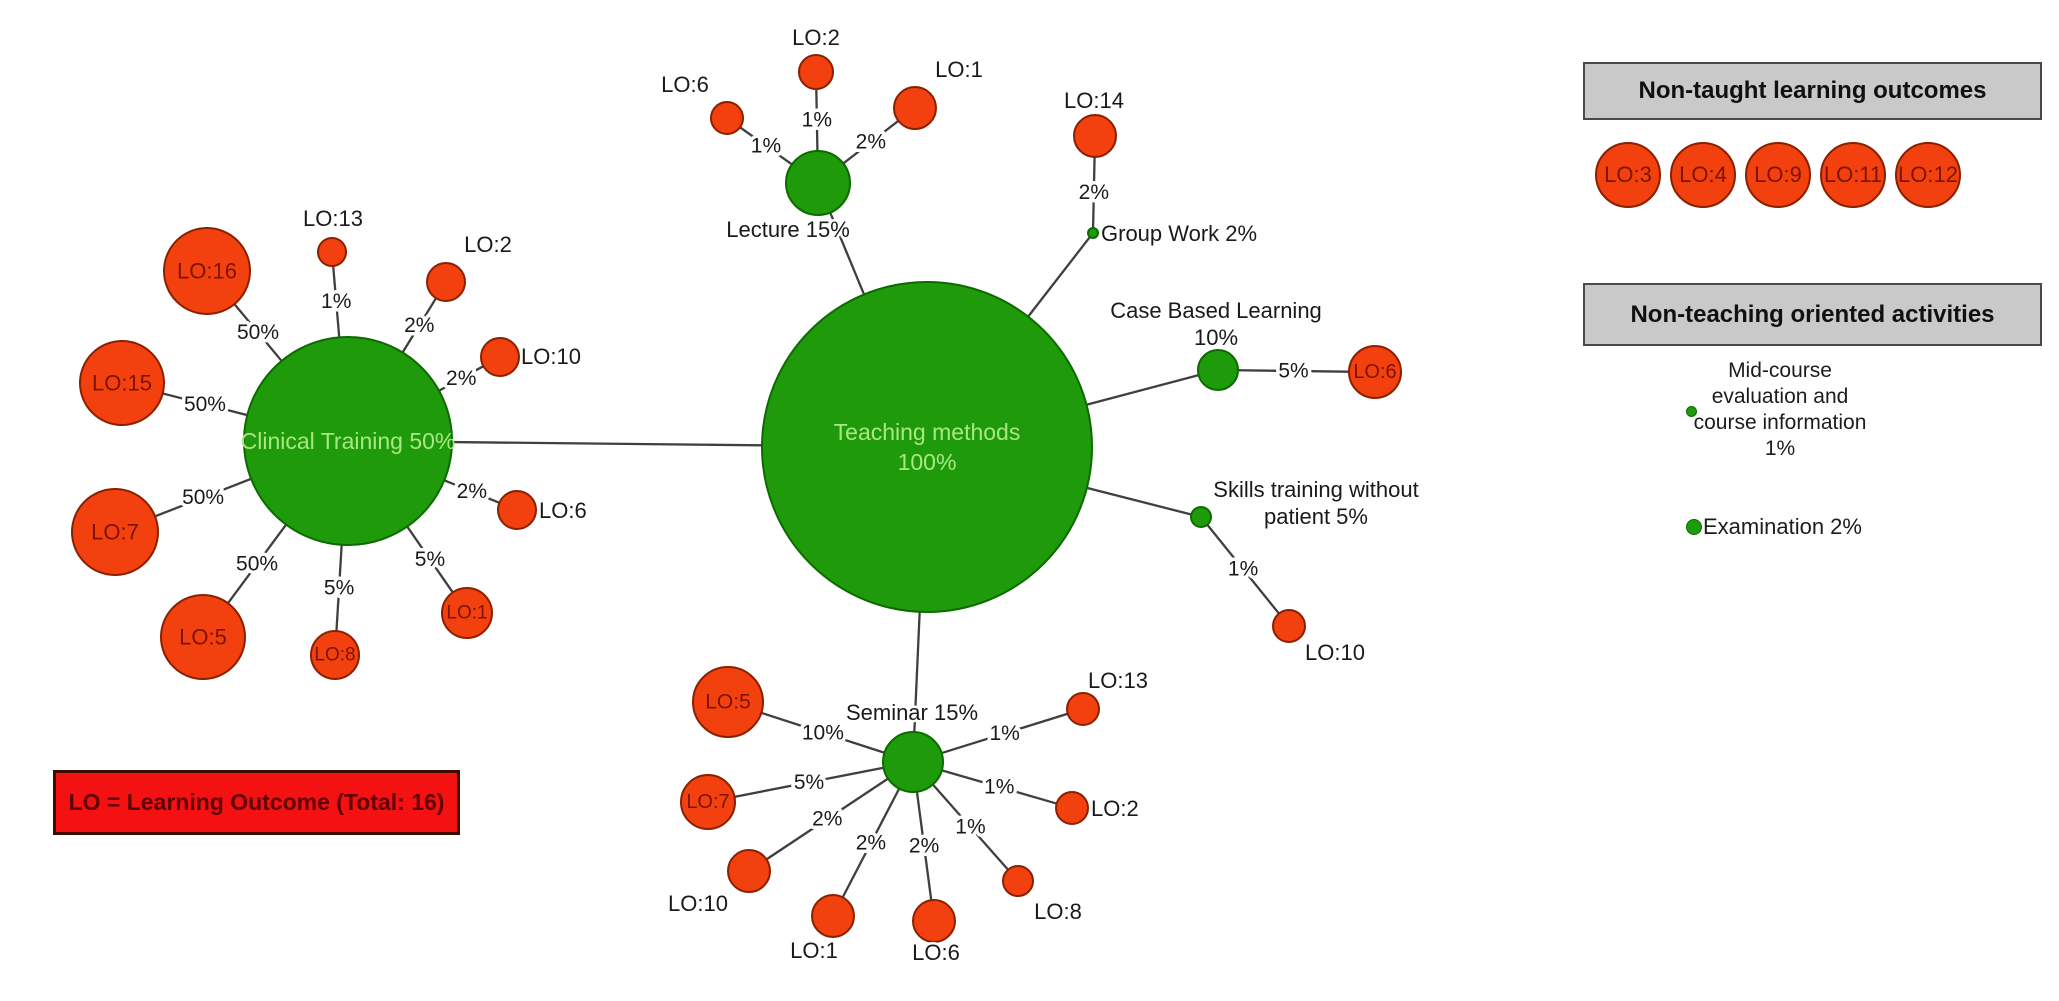  I want to click on label-lo16: LO:16, so click(207, 271).